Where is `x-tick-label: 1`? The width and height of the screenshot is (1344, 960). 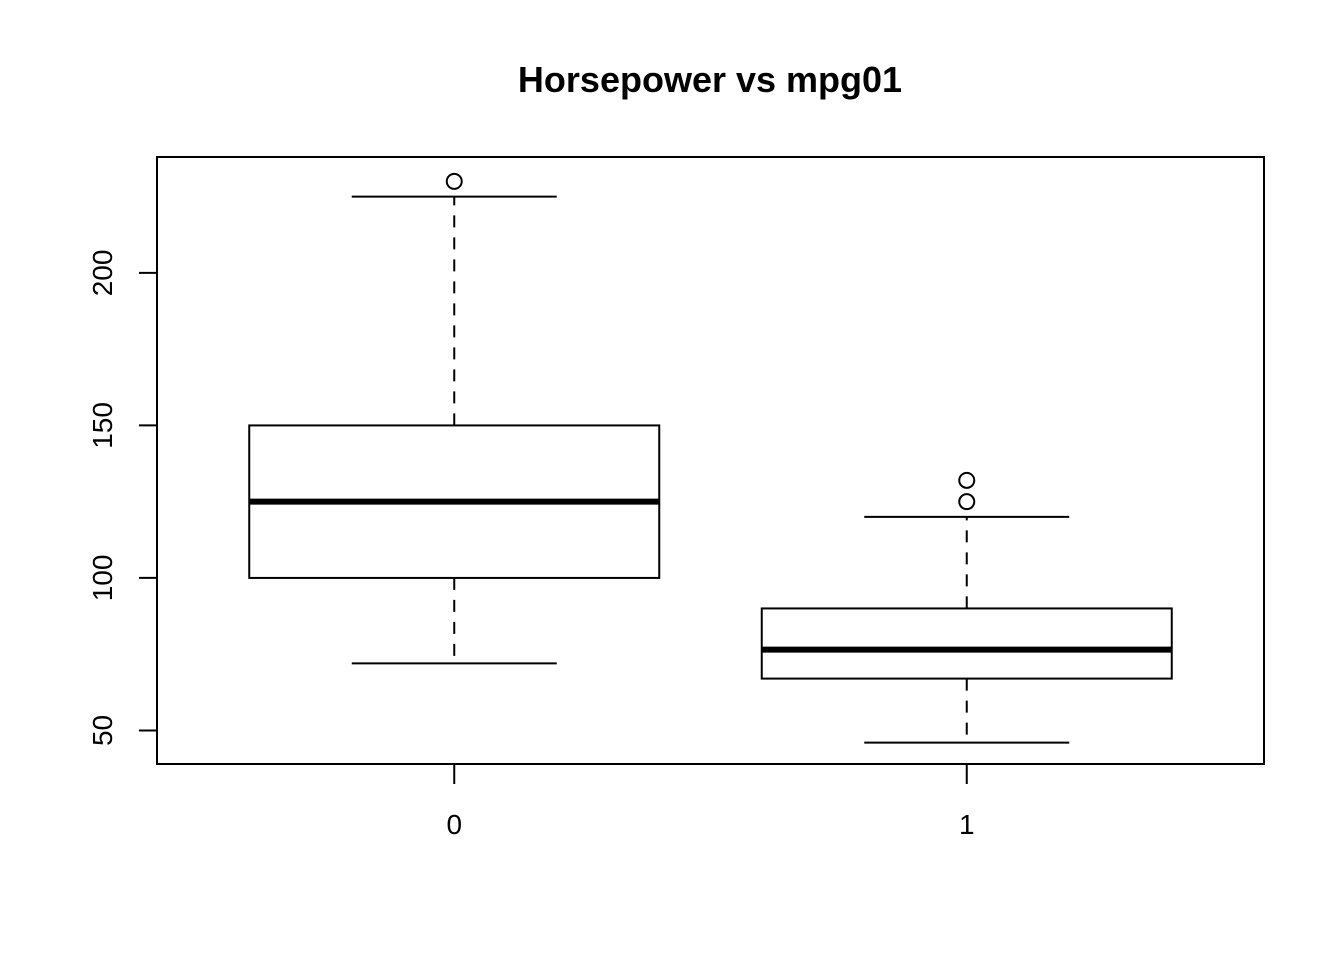
x-tick-label: 1 is located at coordinates (967, 824).